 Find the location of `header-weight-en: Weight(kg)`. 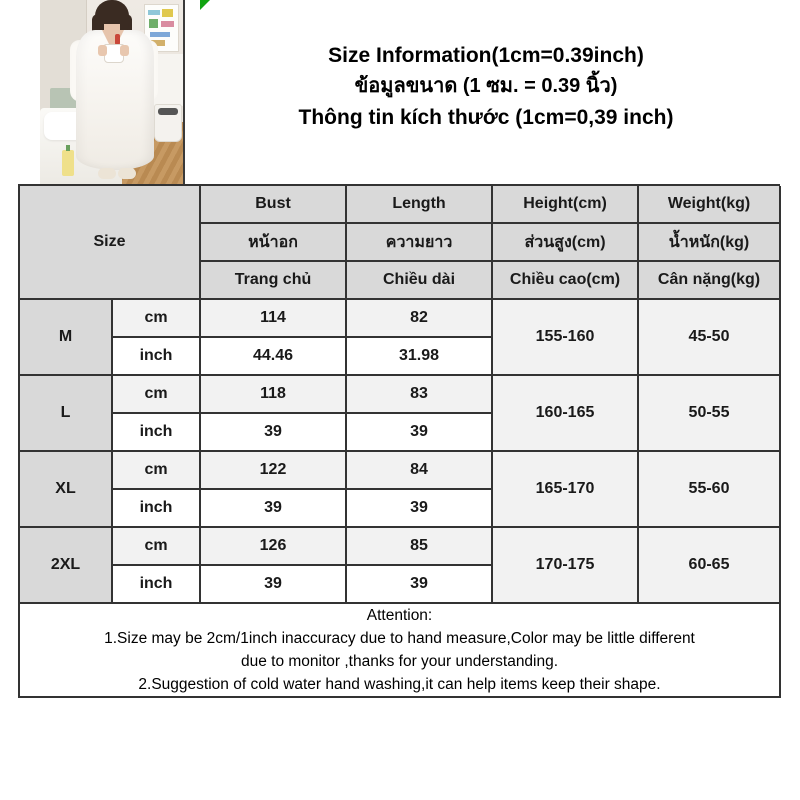

header-weight-en: Weight(kg) is located at coordinates (710, 205).